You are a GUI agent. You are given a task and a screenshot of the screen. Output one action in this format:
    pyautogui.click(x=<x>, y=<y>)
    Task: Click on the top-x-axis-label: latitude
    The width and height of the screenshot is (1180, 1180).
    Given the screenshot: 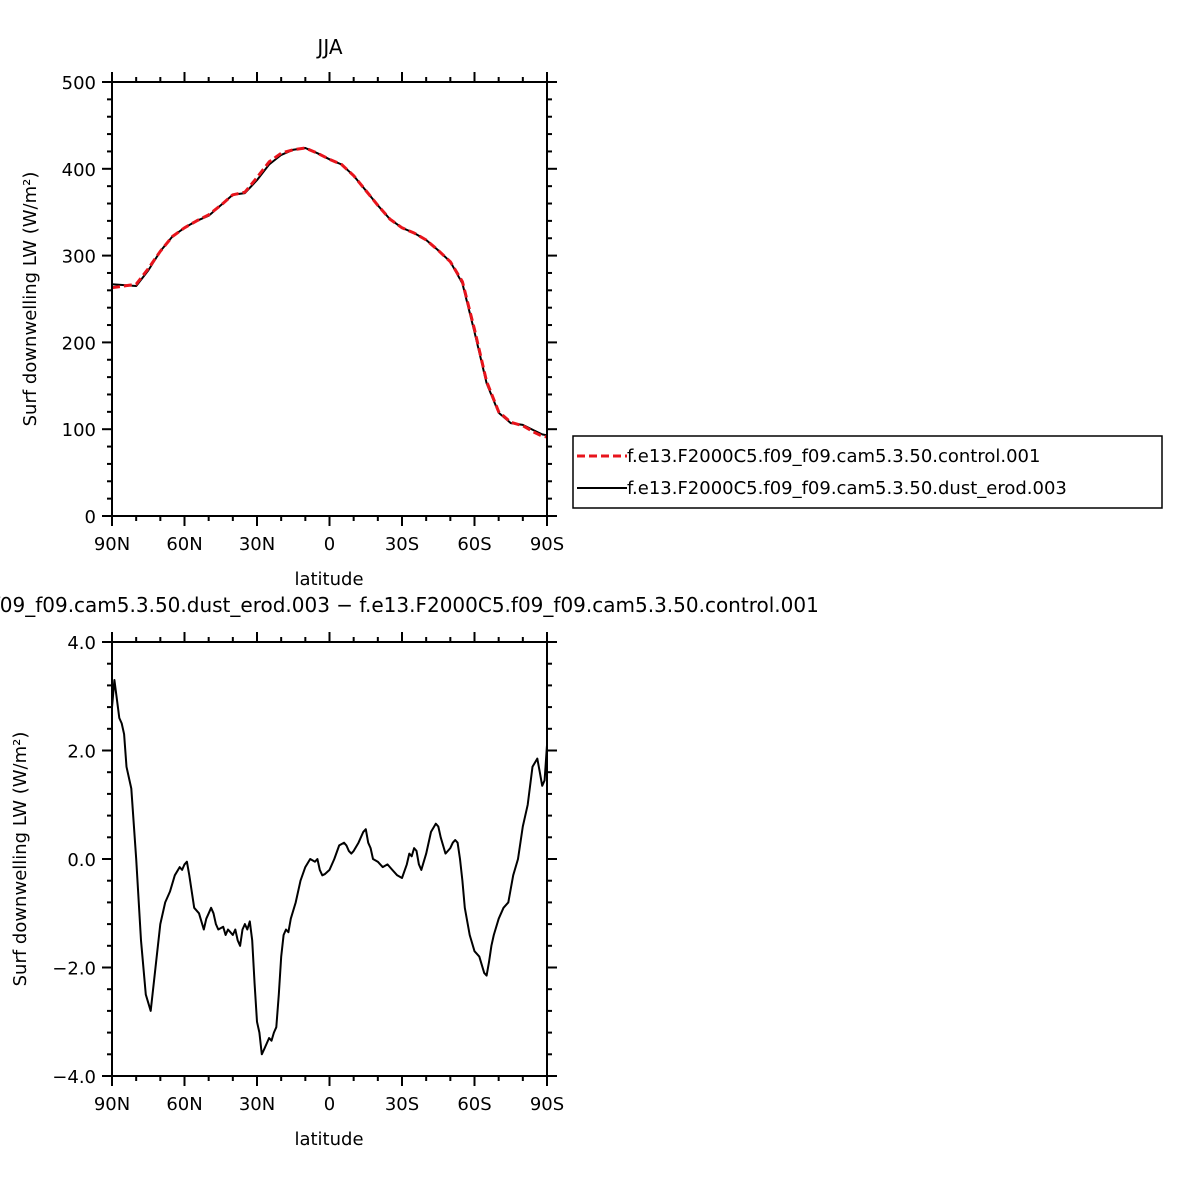 What is the action you would take?
    pyautogui.click(x=328, y=579)
    